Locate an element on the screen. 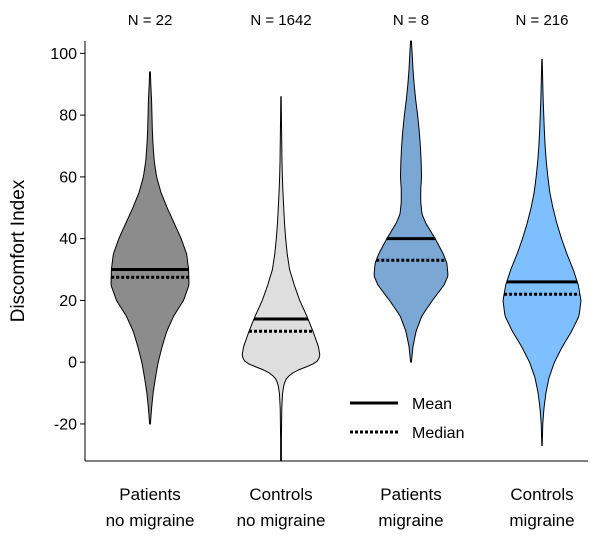 This screenshot has height=536, width=601. sample-size-label: N = 216 is located at coordinates (542, 20).